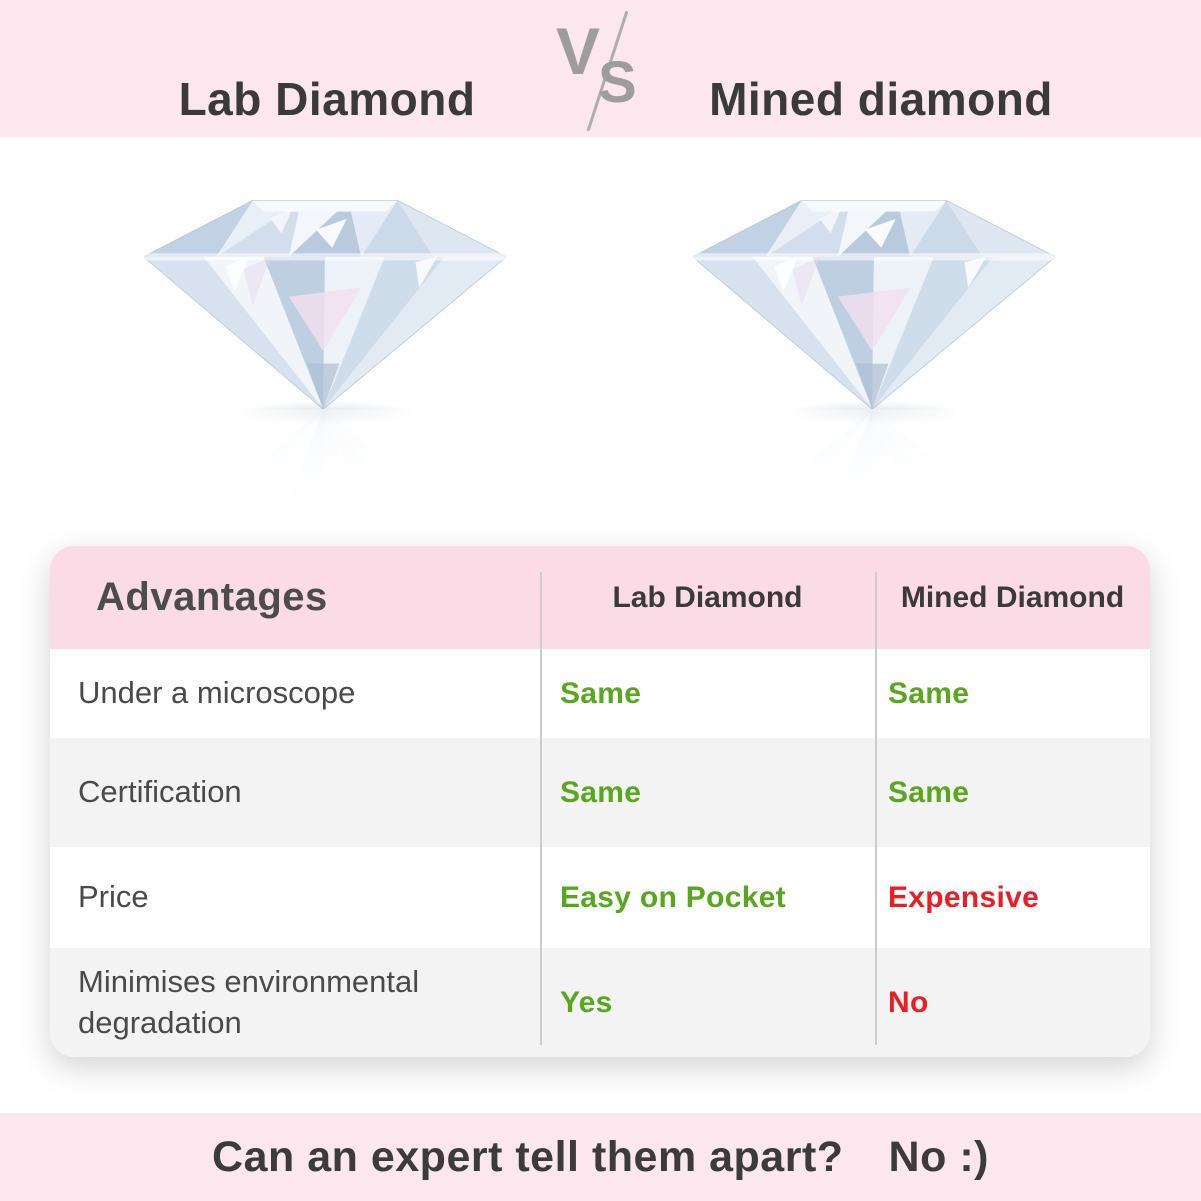 The width and height of the screenshot is (1201, 1201). I want to click on table-row: Under a microscope Same Same, so click(600, 693).